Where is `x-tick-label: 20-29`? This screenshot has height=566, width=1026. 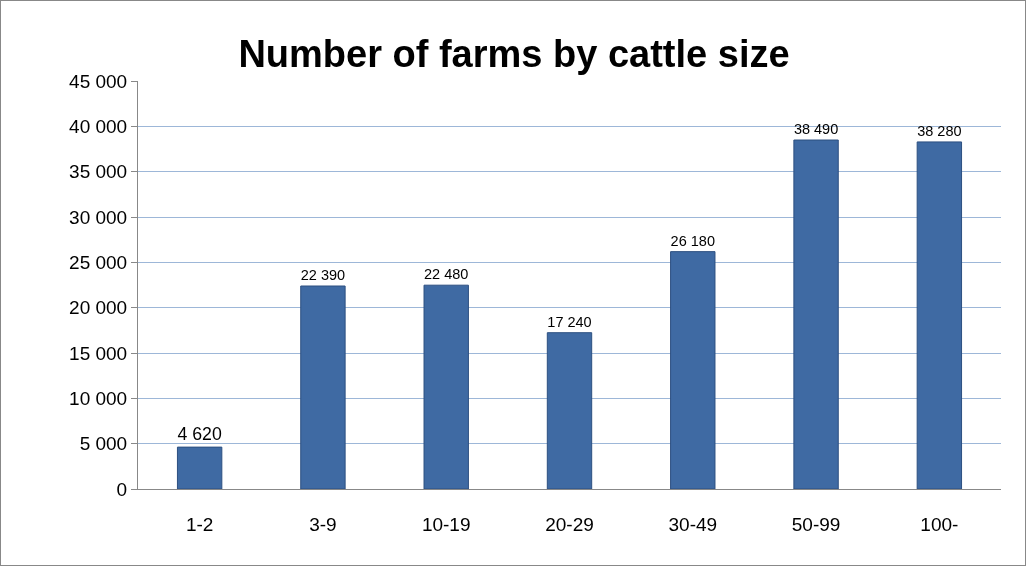
x-tick-label: 20-29 is located at coordinates (569, 524).